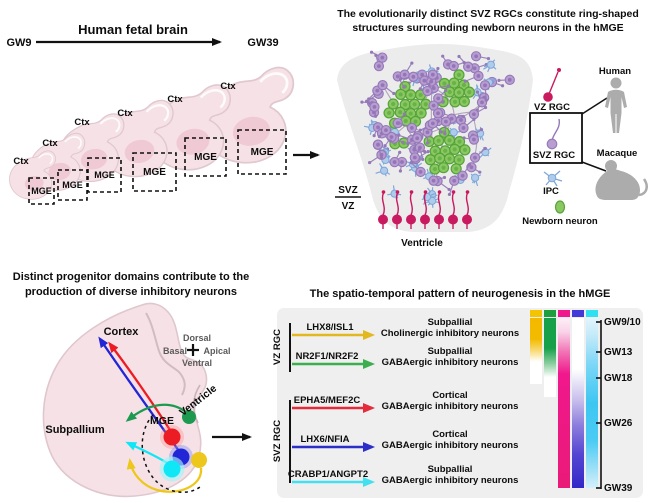 The height and width of the screenshot is (503, 650). Describe the element at coordinates (277, 347) in the screenshot. I see `vz-rgc-group-label: VZ RGC` at that location.